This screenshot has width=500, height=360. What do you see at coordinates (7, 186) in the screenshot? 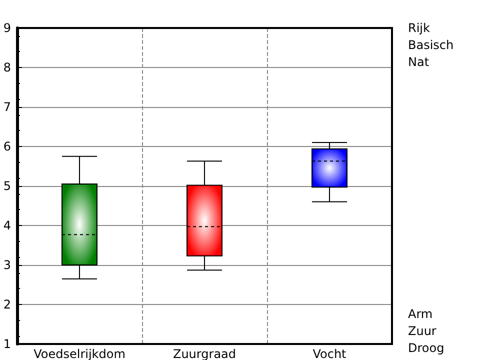
I see `y-tick-label: 5` at bounding box center [7, 186].